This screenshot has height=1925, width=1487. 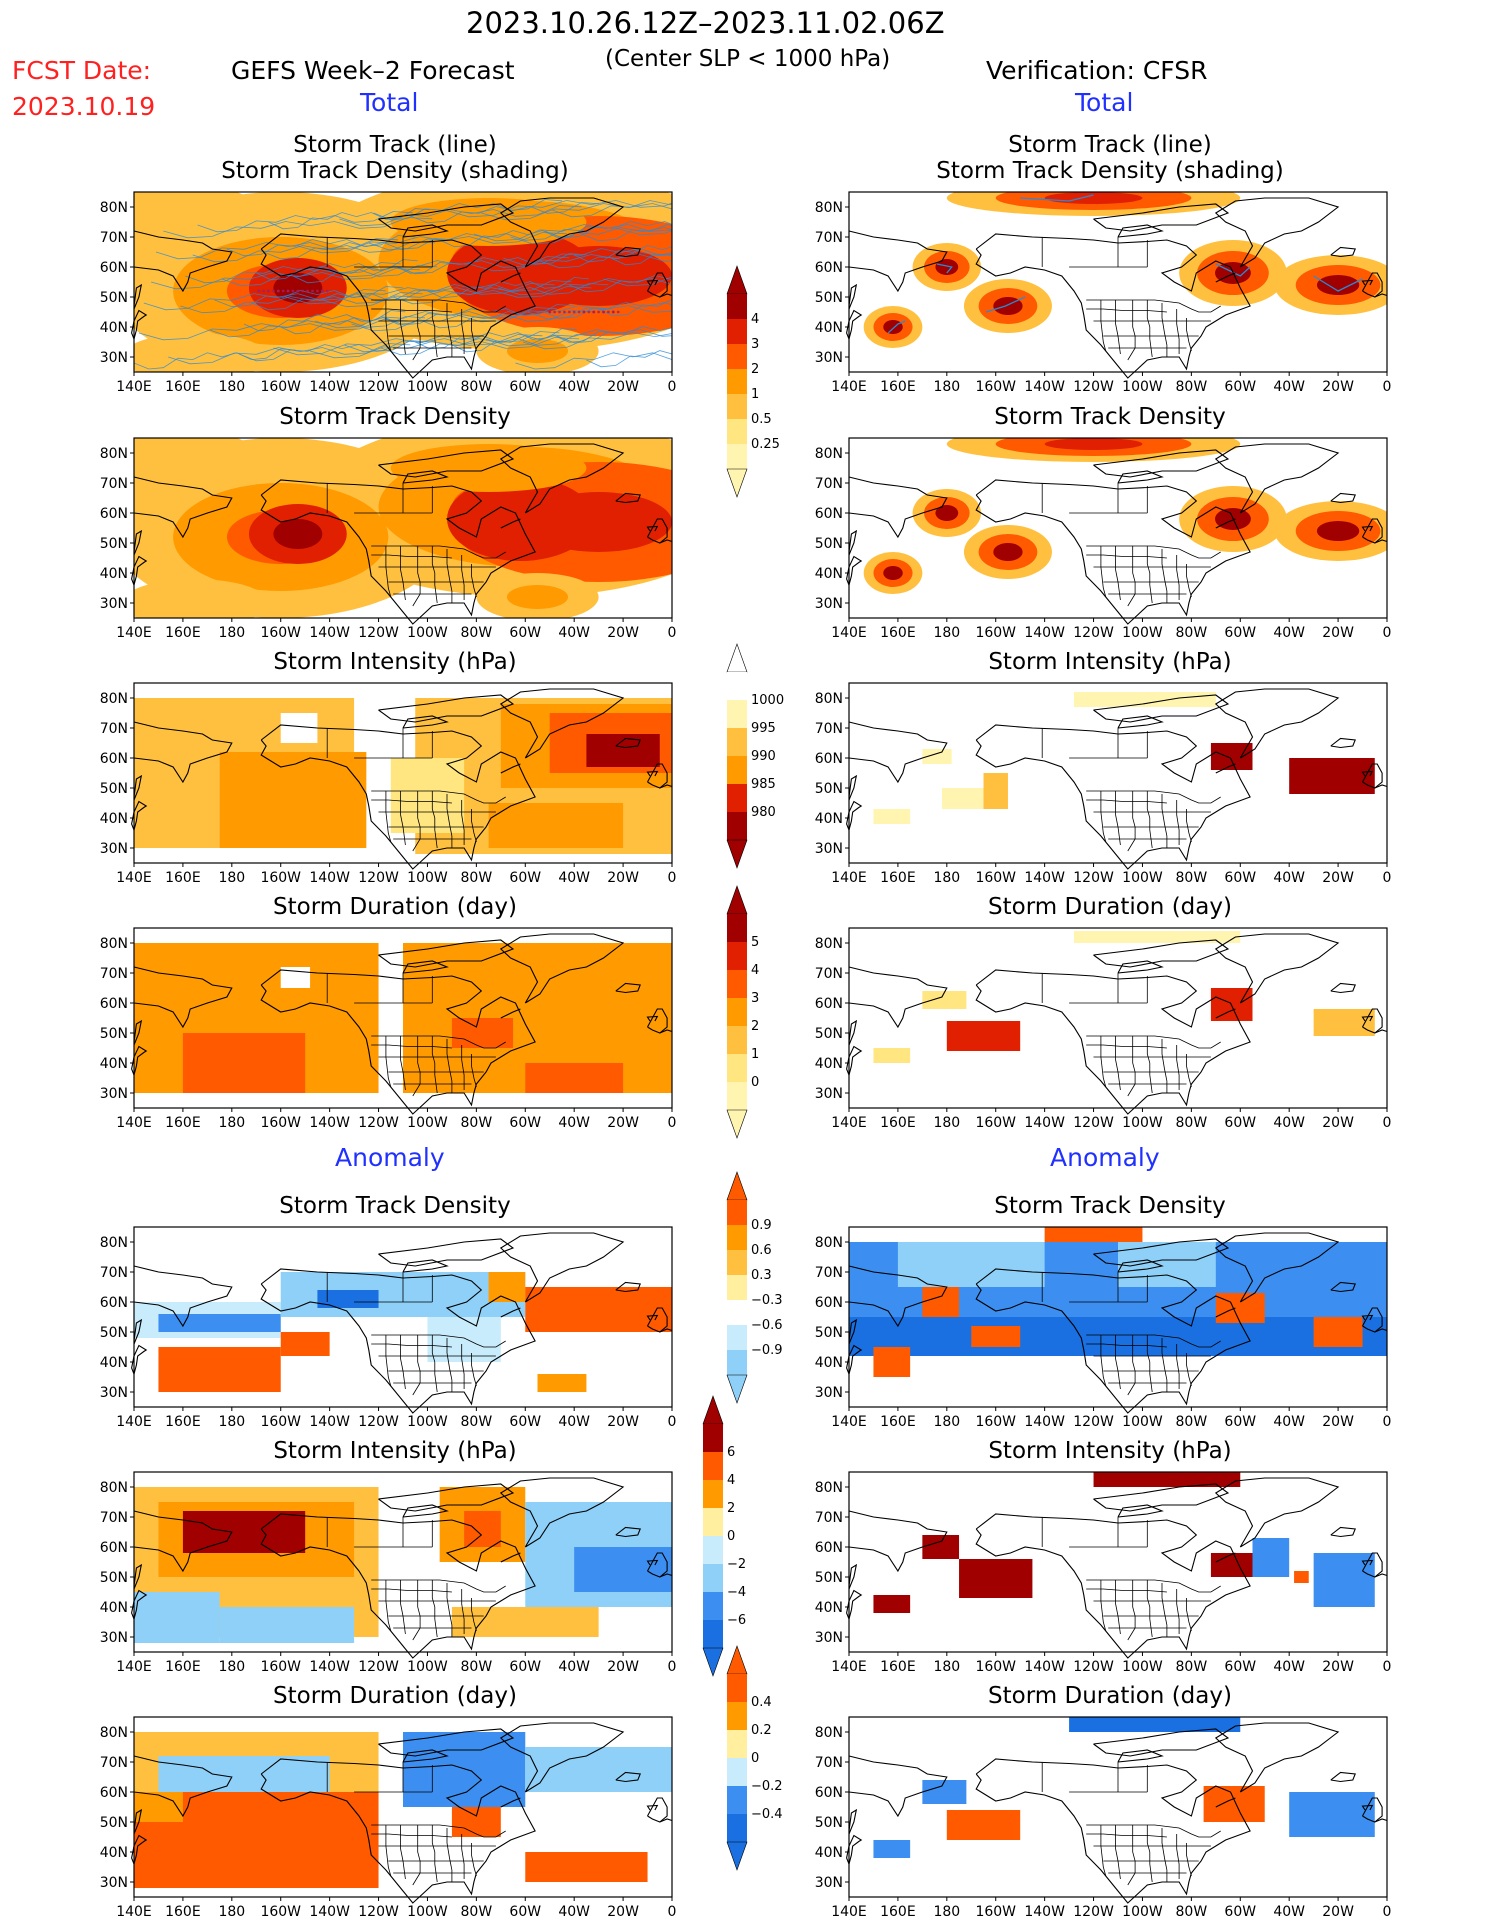 What do you see at coordinates (1110, 662) in the screenshot?
I see `title-r3: Storm Intensity (hPa)` at bounding box center [1110, 662].